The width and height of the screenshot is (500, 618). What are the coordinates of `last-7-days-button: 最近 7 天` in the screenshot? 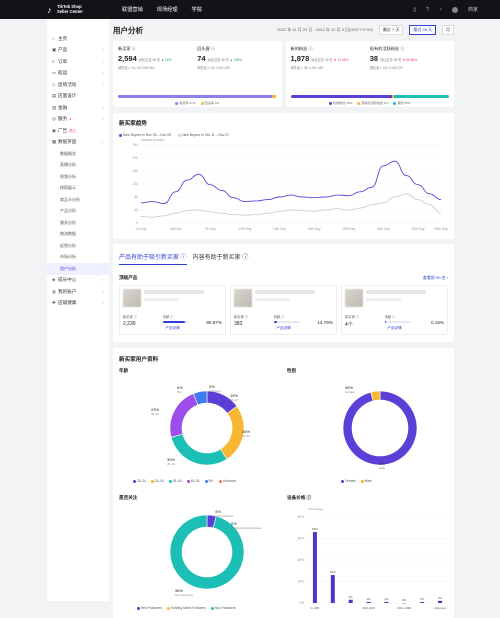 It's located at (391, 30).